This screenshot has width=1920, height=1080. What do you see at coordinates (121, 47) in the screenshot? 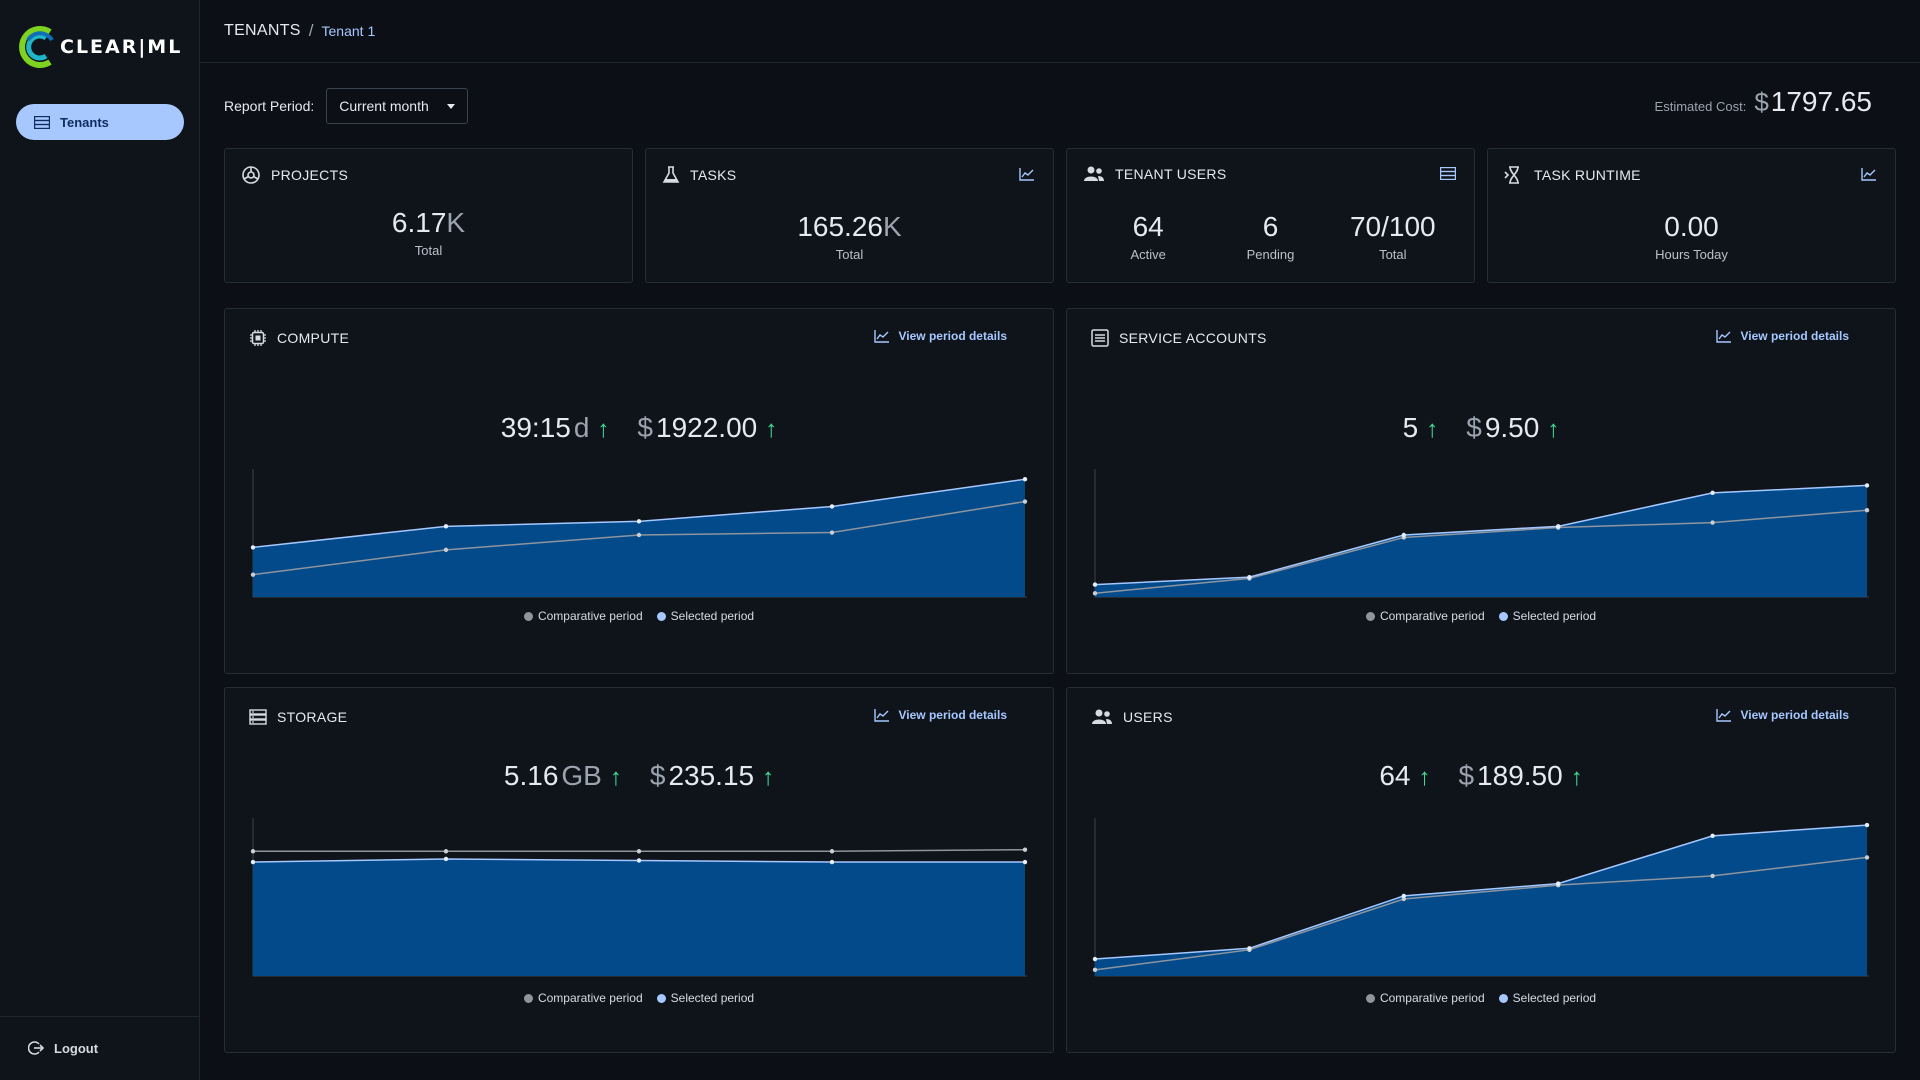
I see `logo-text: CLEAR|ML` at bounding box center [121, 47].